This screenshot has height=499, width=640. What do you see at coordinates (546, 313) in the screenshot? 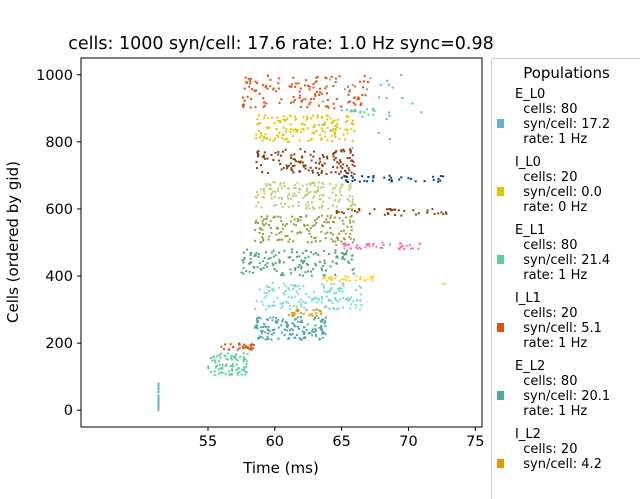
I see `legend-line-cells: cells: 20` at bounding box center [546, 313].